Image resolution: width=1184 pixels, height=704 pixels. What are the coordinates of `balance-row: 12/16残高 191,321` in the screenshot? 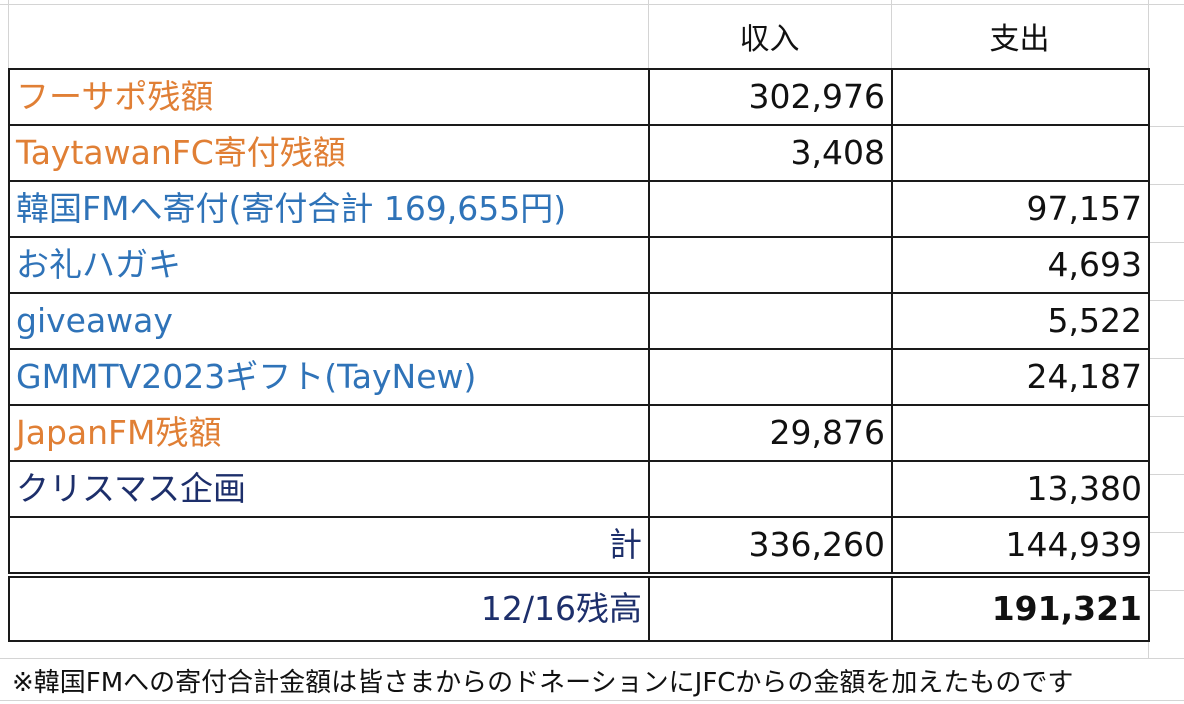 It's located at (579, 608).